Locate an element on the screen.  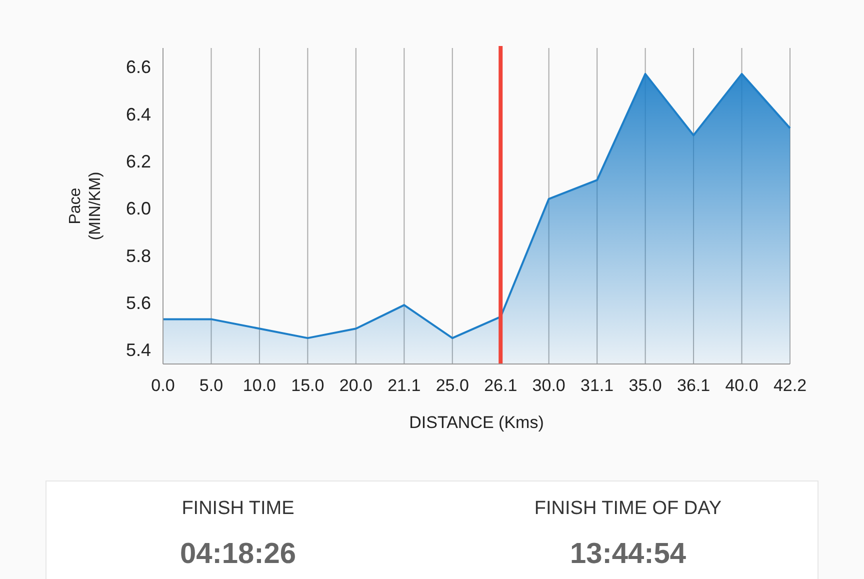
text: FINISH TIME OF DAY is located at coordinates (628, 508).